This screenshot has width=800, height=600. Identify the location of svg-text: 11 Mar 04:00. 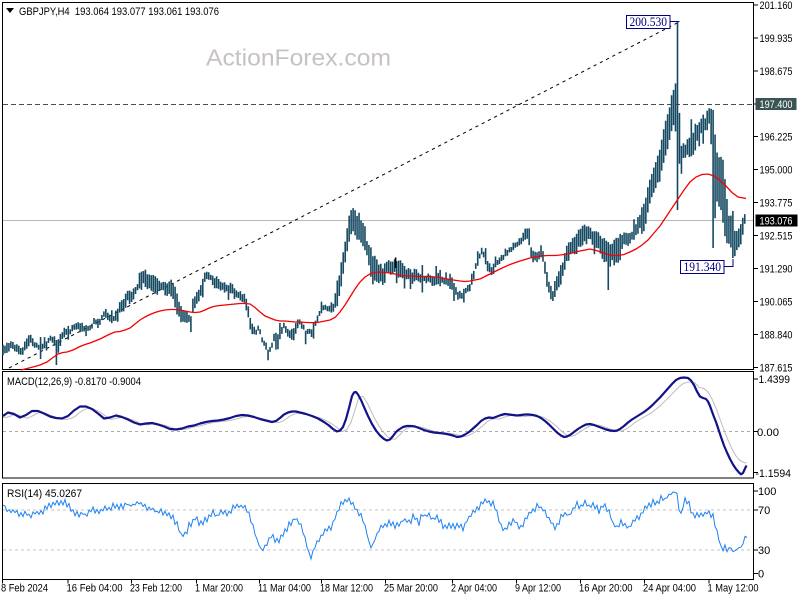
(284, 589).